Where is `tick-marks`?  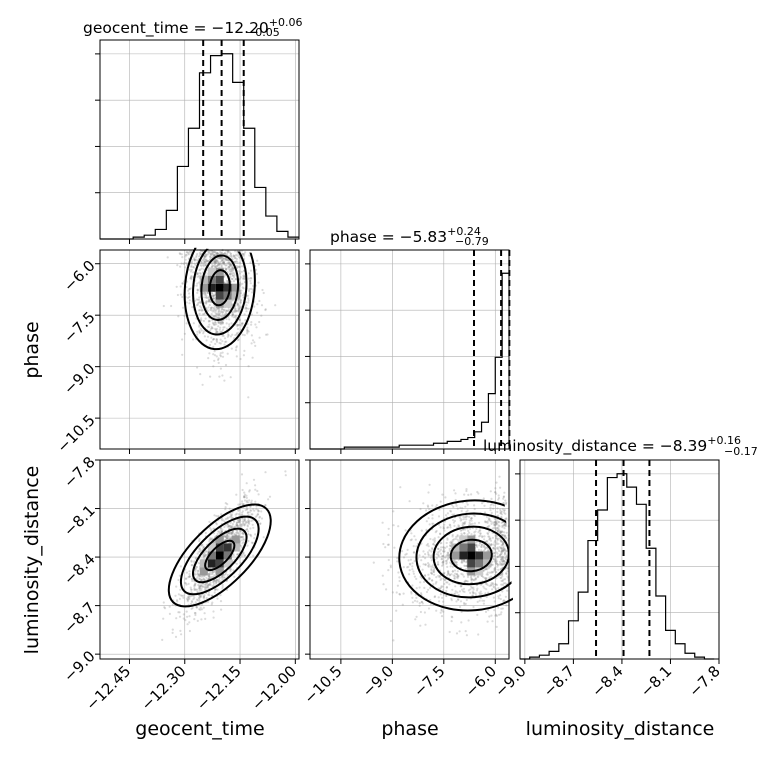 tick-marks is located at coordinates (400, 561).